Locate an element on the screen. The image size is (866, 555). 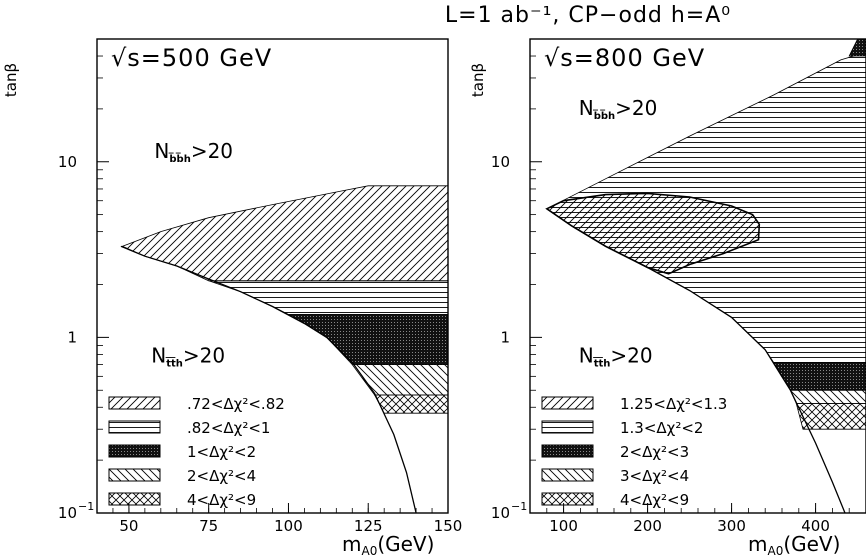
x-axis-label-left: mA0(GeV) is located at coordinates (388, 543).